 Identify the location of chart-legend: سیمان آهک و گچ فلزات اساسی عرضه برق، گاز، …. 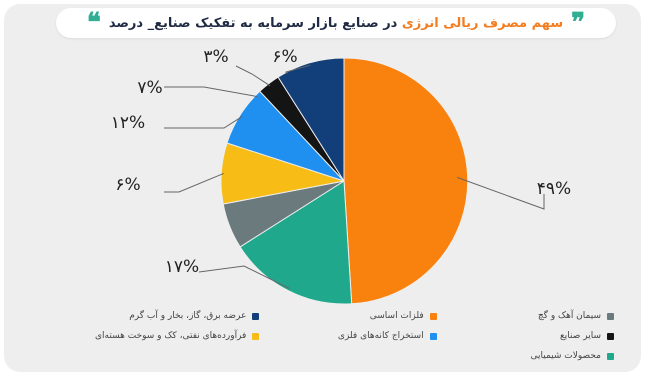
(354, 337).